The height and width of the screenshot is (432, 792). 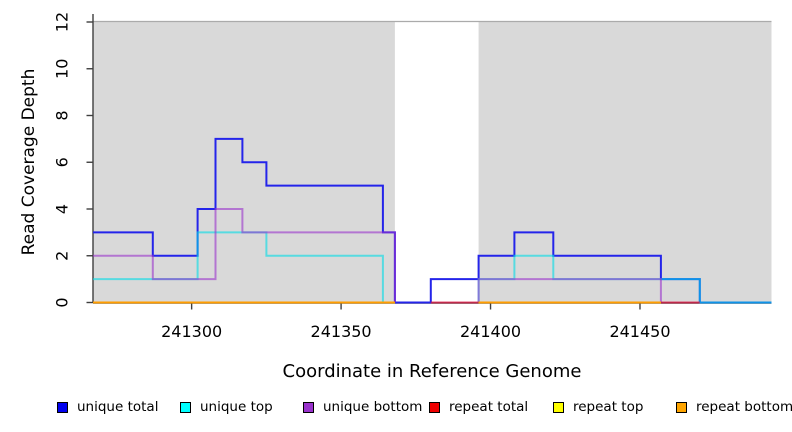 What do you see at coordinates (236, 407) in the screenshot?
I see `legend-label: unique top` at bounding box center [236, 407].